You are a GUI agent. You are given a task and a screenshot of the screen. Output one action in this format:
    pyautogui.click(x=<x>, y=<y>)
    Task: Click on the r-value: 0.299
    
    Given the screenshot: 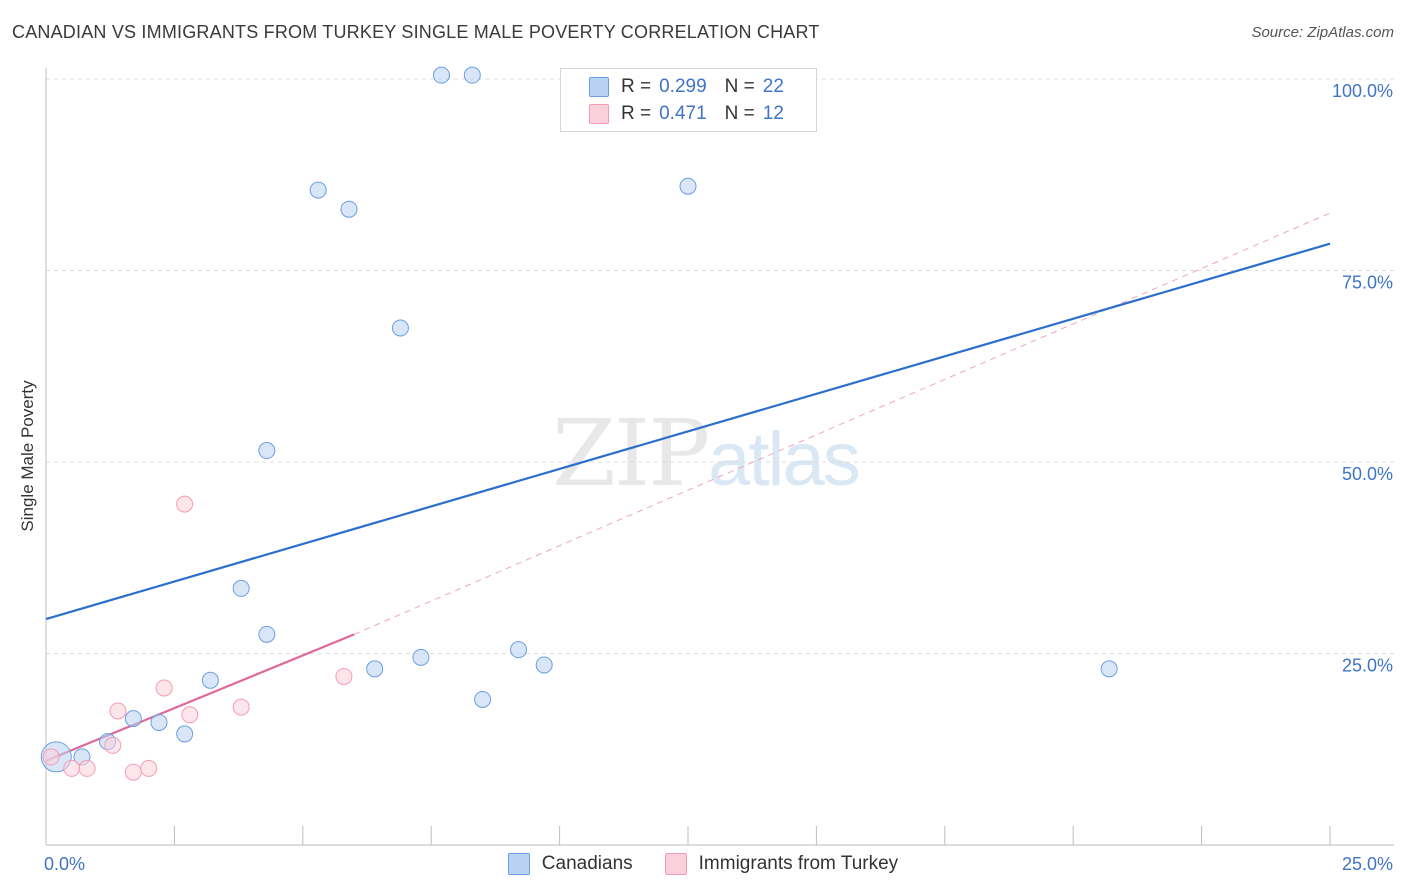 What is the action you would take?
    pyautogui.click(x=683, y=86)
    